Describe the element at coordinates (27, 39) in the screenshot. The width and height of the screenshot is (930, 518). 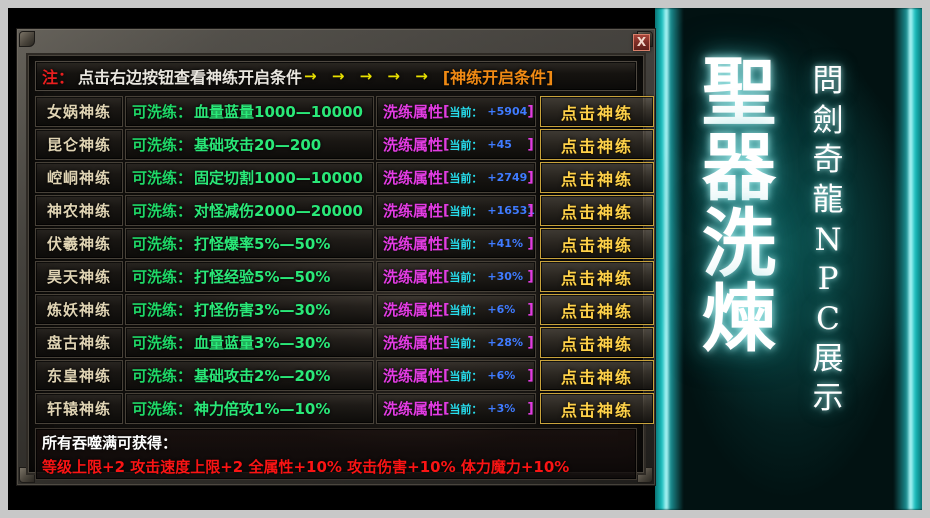
I see `frame-corner-top-left` at that location.